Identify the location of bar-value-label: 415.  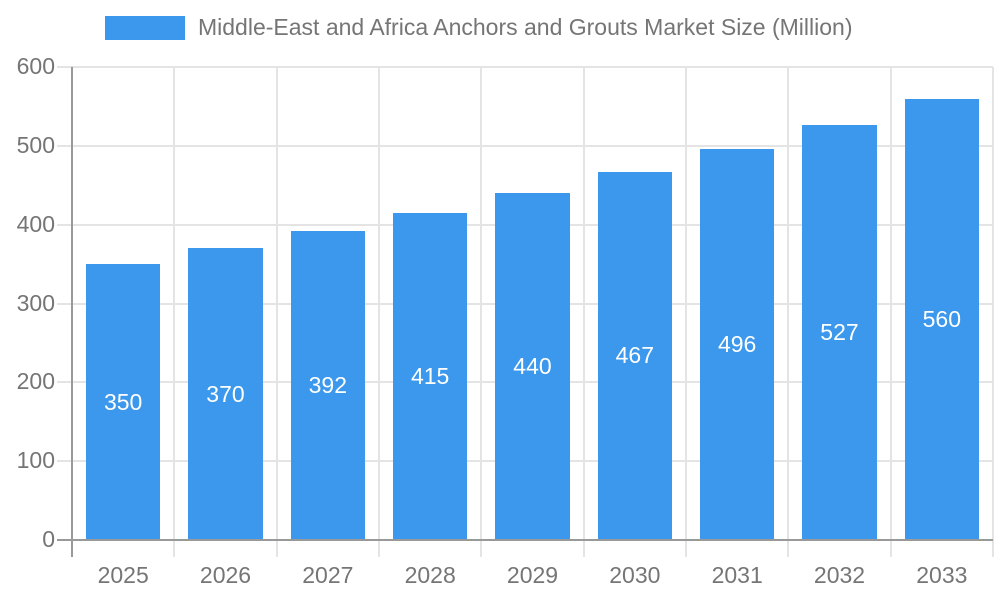
(430, 375).